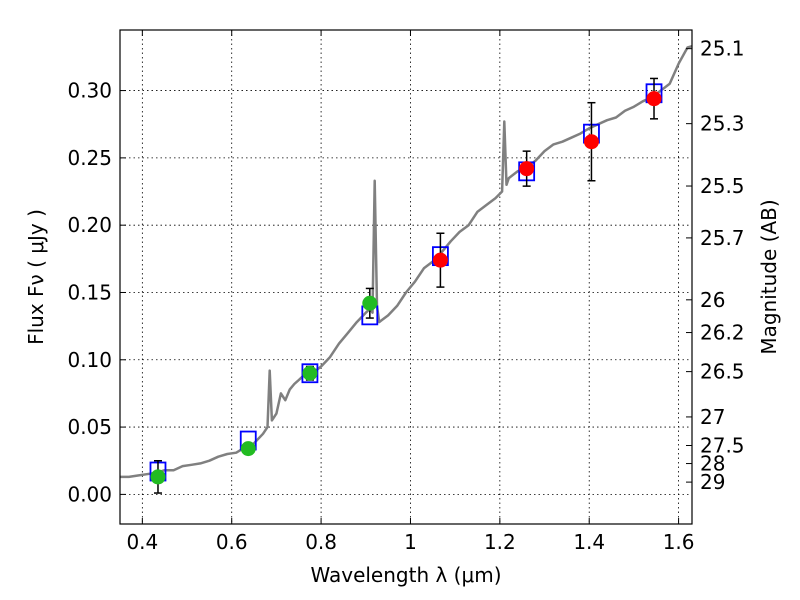 The height and width of the screenshot is (600, 800). What do you see at coordinates (712, 482) in the screenshot?
I see `y-right-tick-label: 29` at bounding box center [712, 482].